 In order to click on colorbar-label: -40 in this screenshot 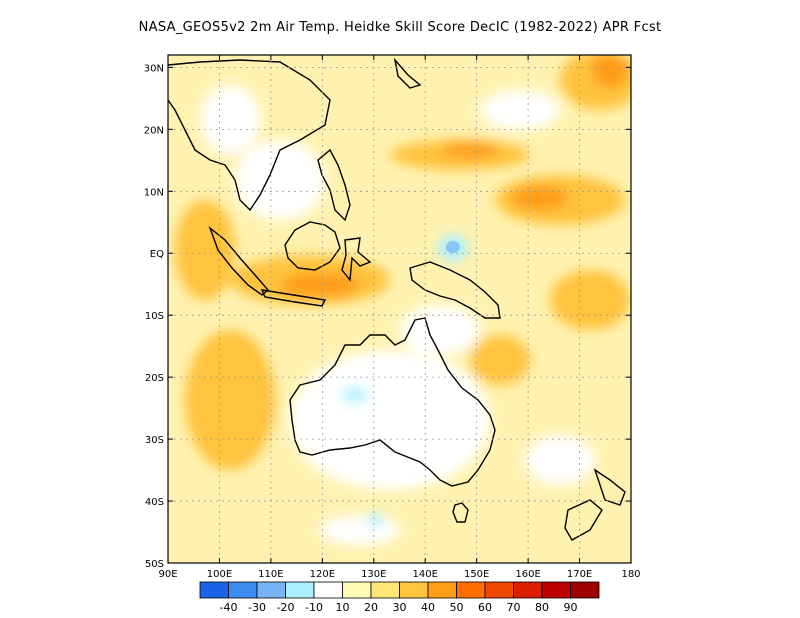, I will do `click(229, 607)`.